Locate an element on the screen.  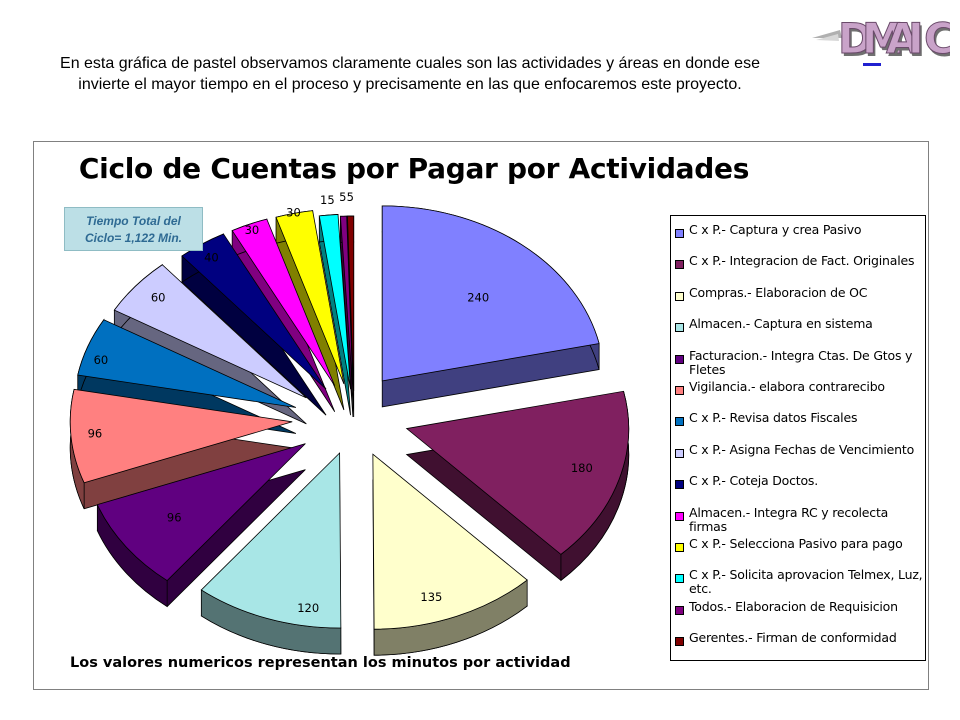
pie-value-label: 40 is located at coordinates (211, 257).